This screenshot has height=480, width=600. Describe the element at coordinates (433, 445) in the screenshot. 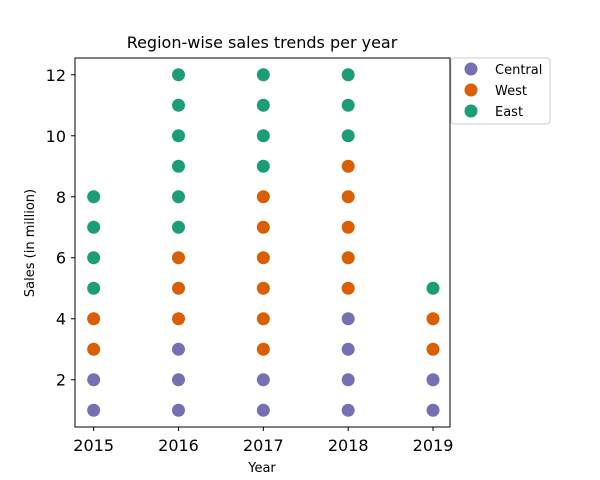

I see `x-tick-label: 2019` at that location.